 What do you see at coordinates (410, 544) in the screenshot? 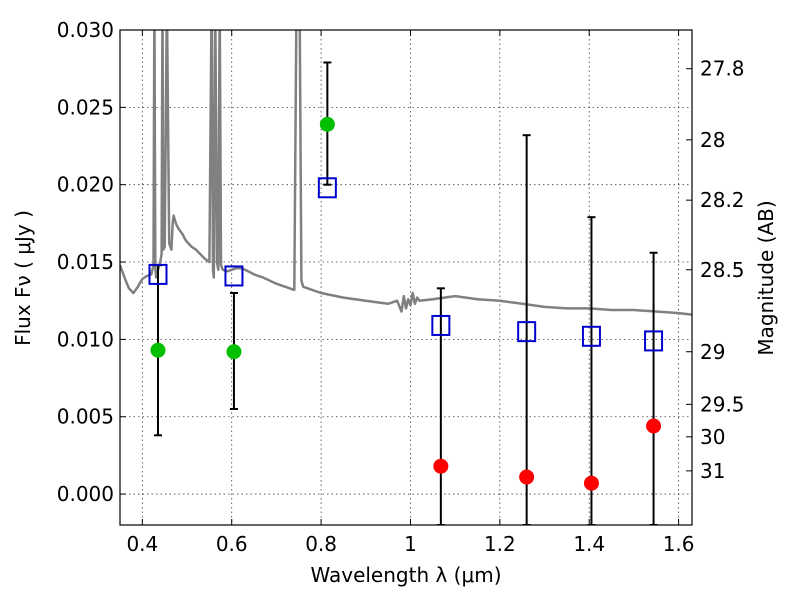
I see `x-tick-label: 1` at bounding box center [410, 544].